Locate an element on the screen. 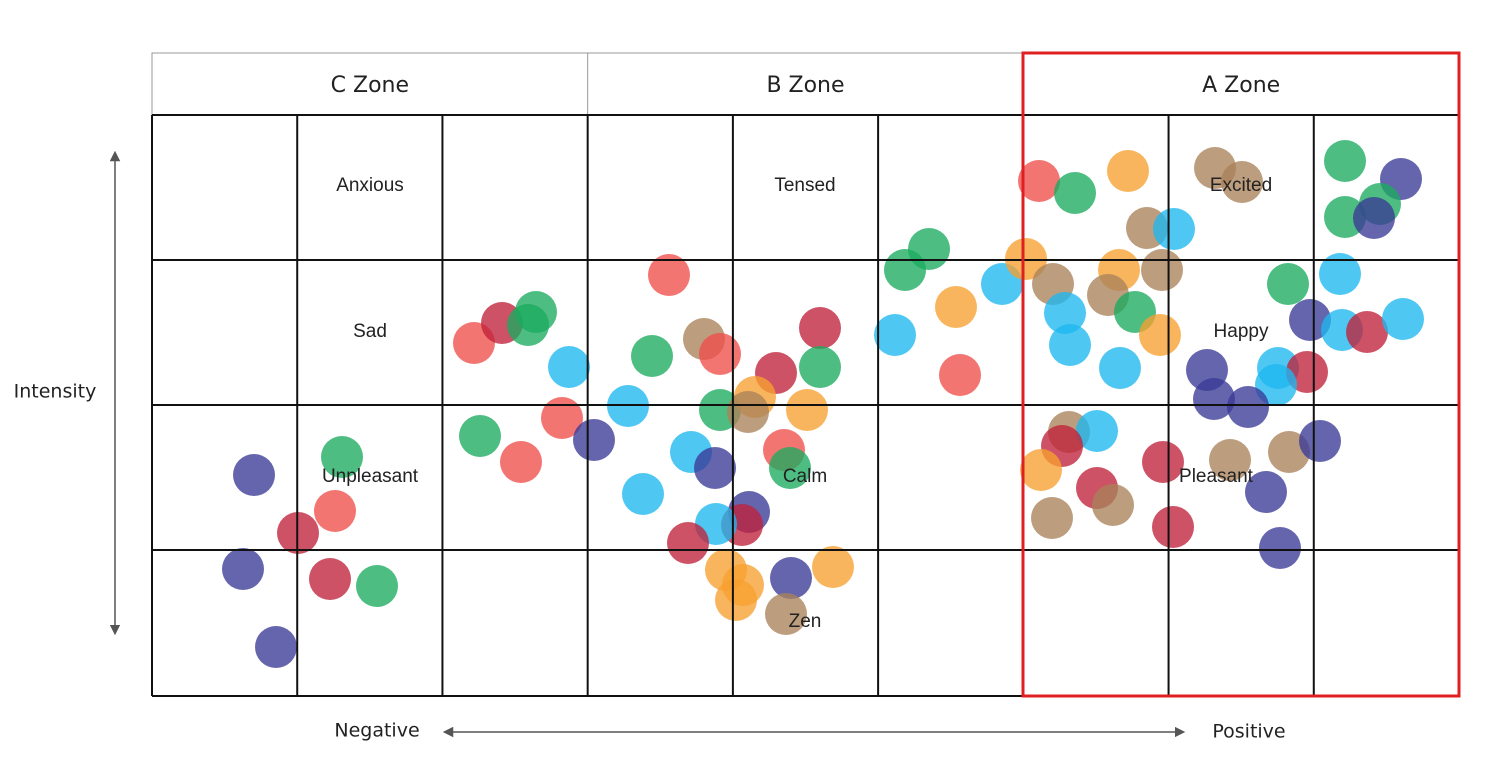 The image size is (1500, 772). zone-title: B Zone is located at coordinates (805, 85).